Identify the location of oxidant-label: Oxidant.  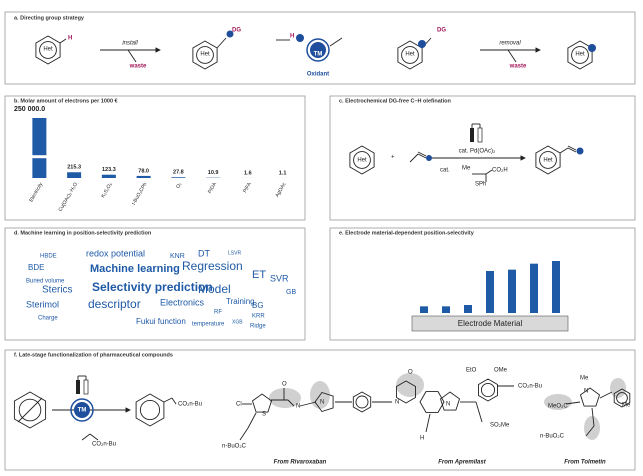
(318, 75).